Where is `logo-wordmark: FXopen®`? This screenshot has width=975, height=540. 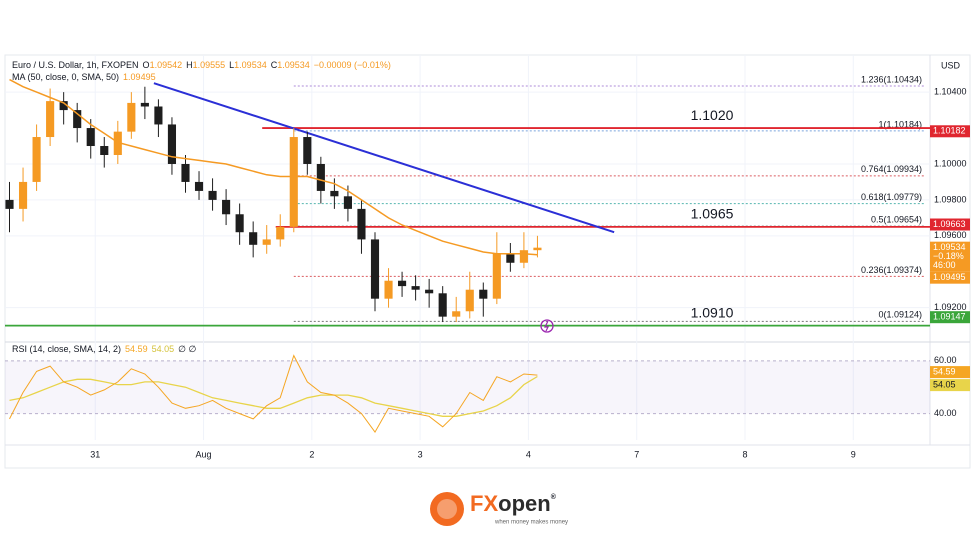
logo-wordmark: FXopen® is located at coordinates (513, 503).